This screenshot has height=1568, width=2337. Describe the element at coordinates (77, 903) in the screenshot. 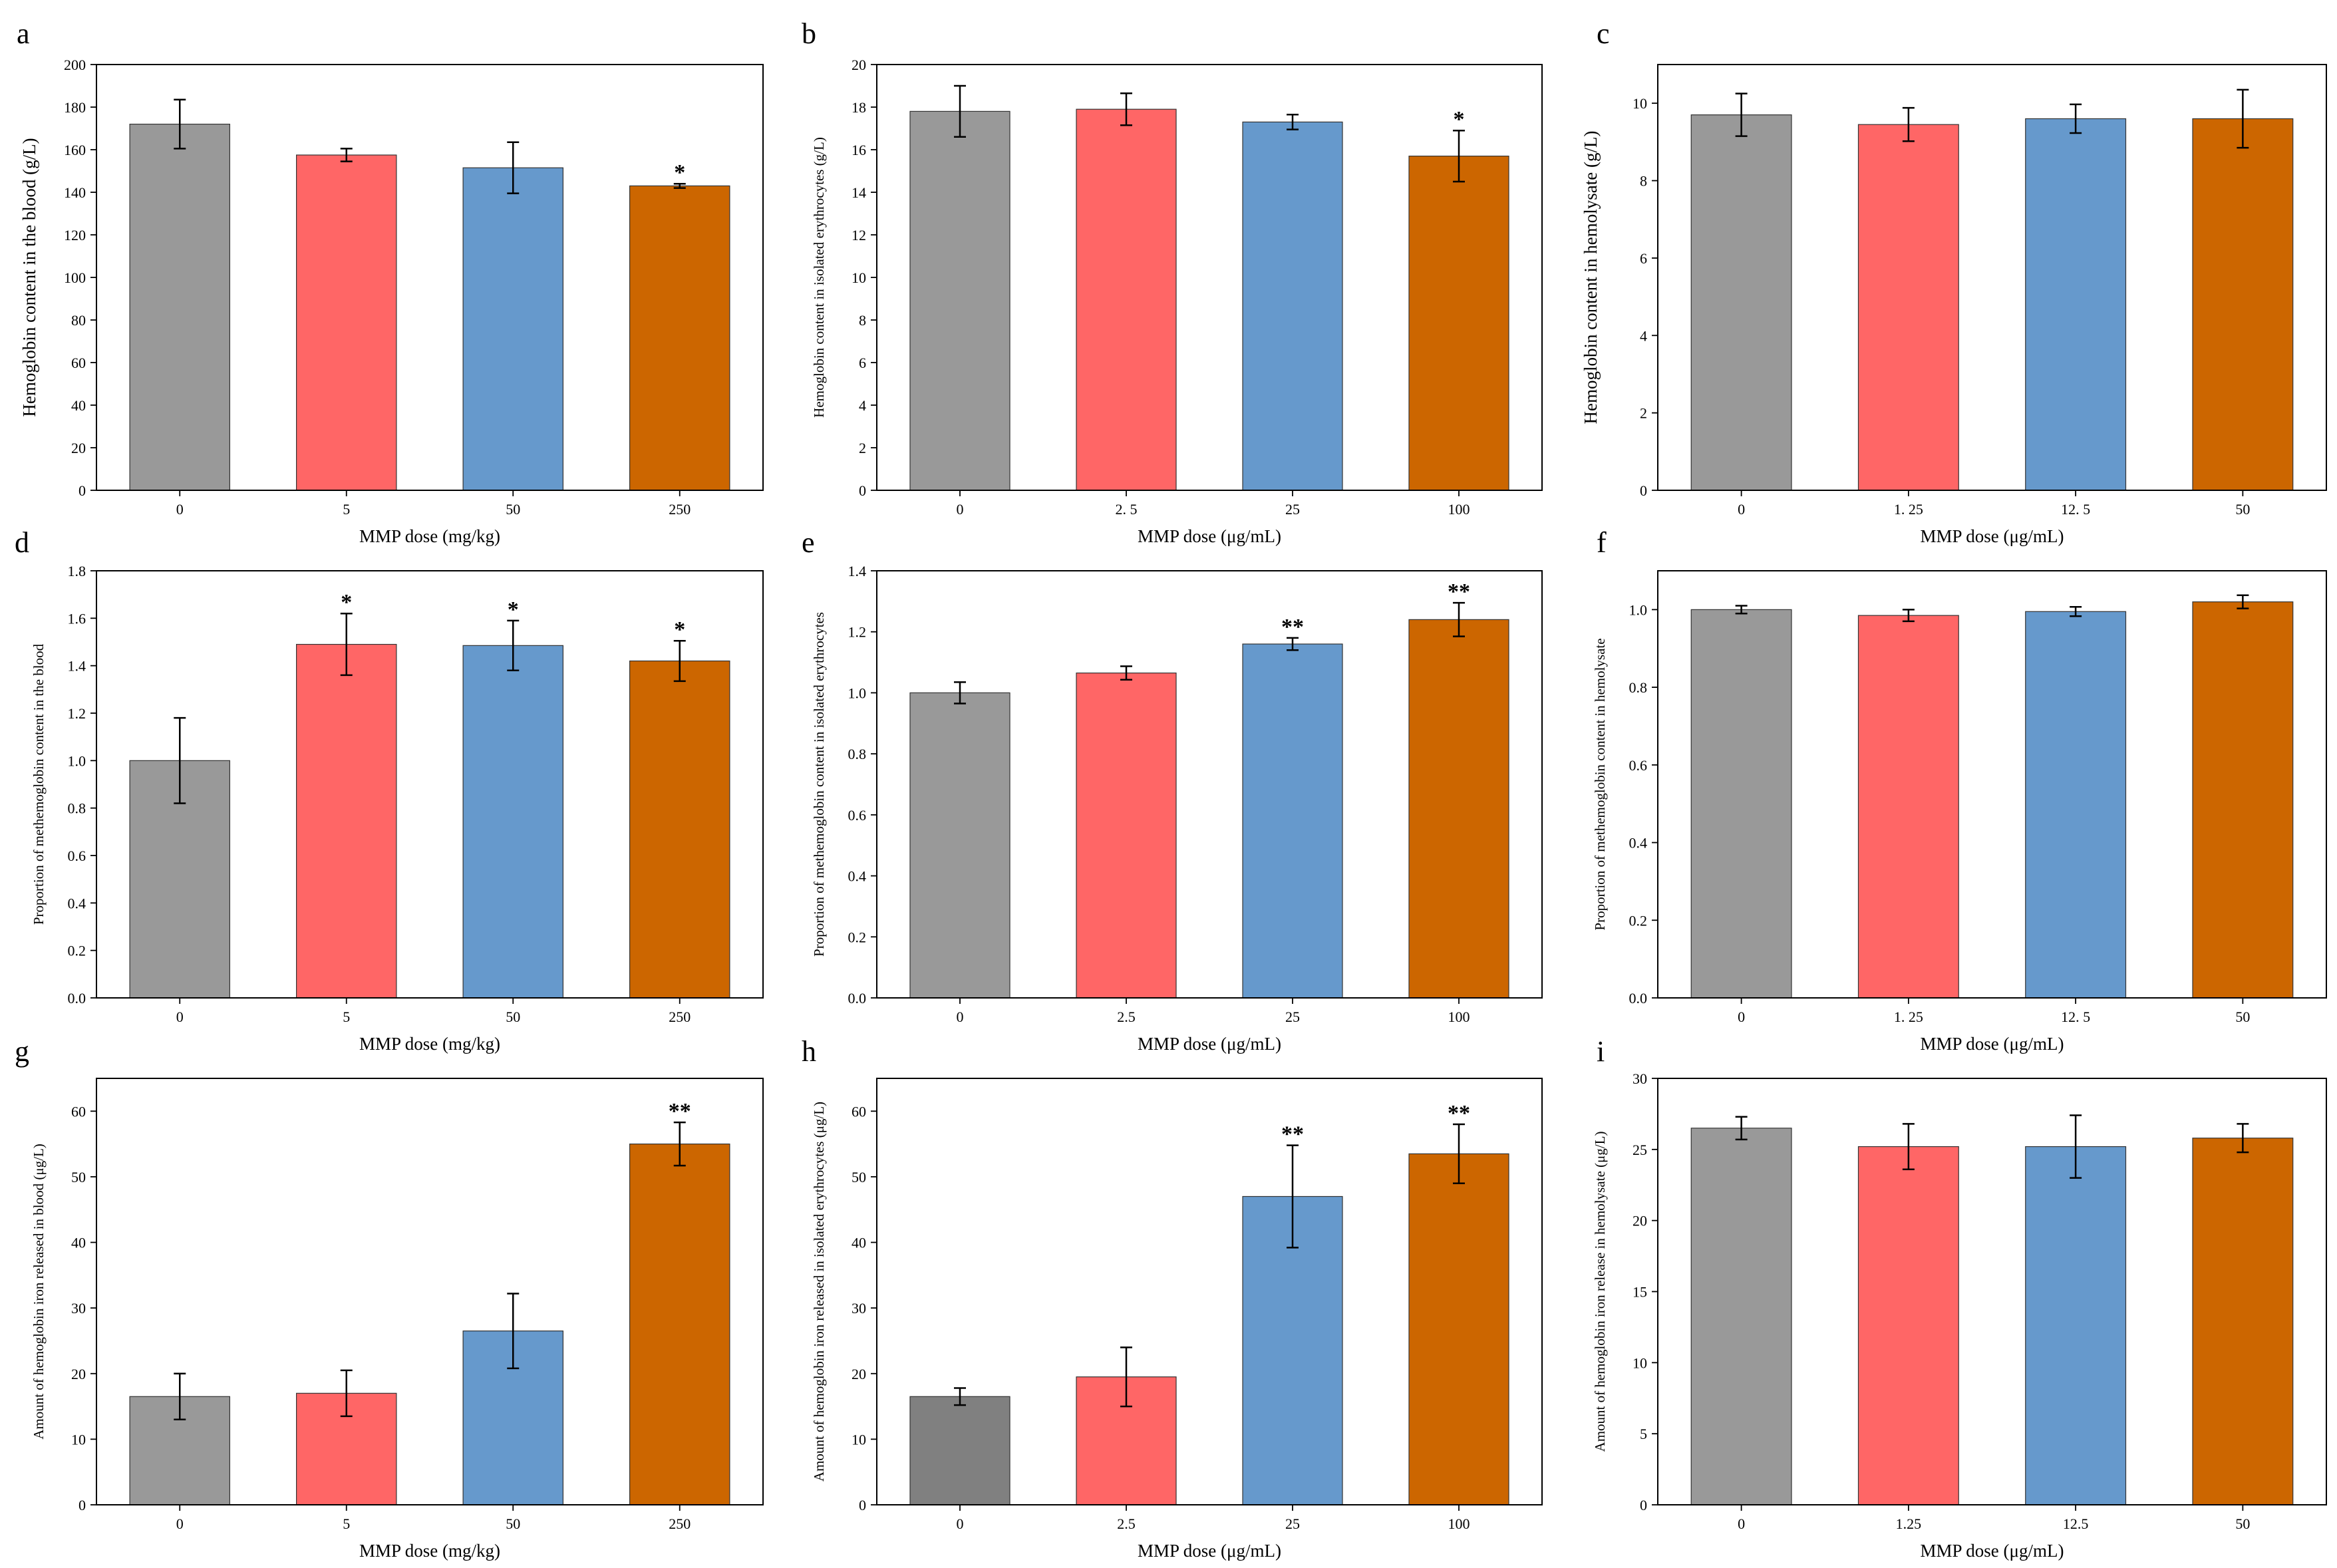

I see `y-tick-label-d-2: 0.4` at that location.